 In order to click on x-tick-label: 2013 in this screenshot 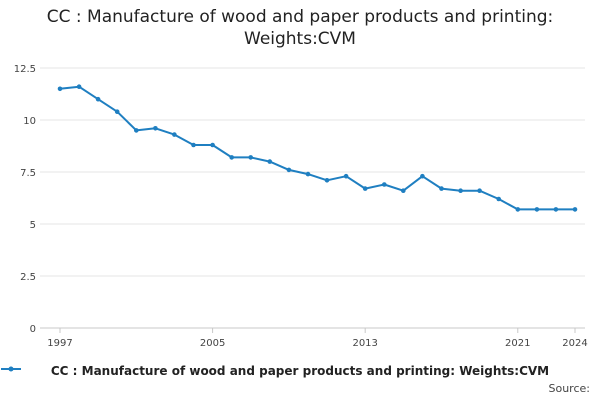, I will do `click(364, 343)`.